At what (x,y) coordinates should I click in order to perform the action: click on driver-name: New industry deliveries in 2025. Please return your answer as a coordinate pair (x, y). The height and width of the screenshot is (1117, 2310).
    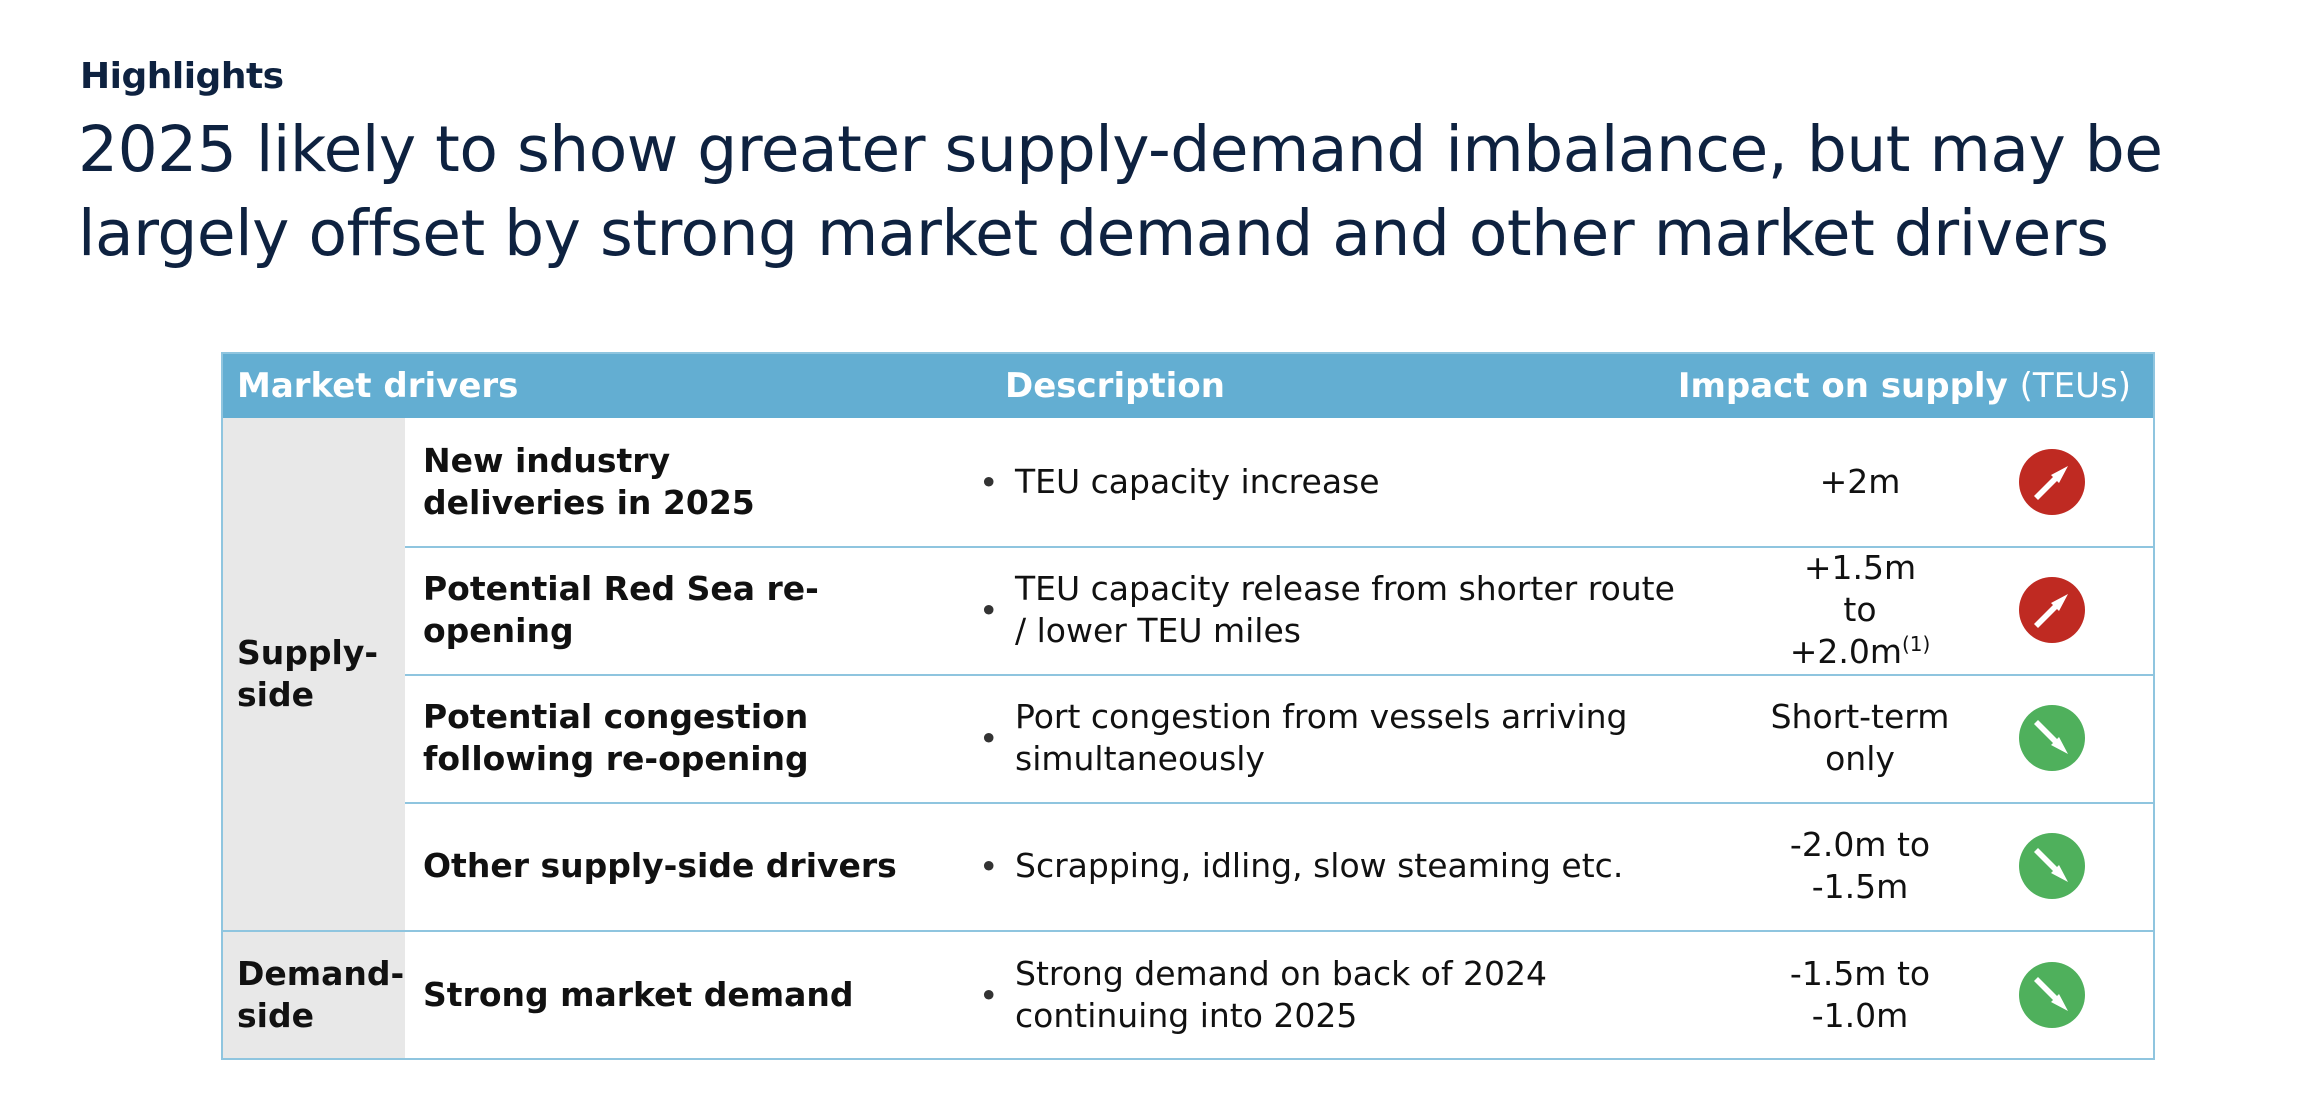
    Looking at the image, I should click on (589, 481).